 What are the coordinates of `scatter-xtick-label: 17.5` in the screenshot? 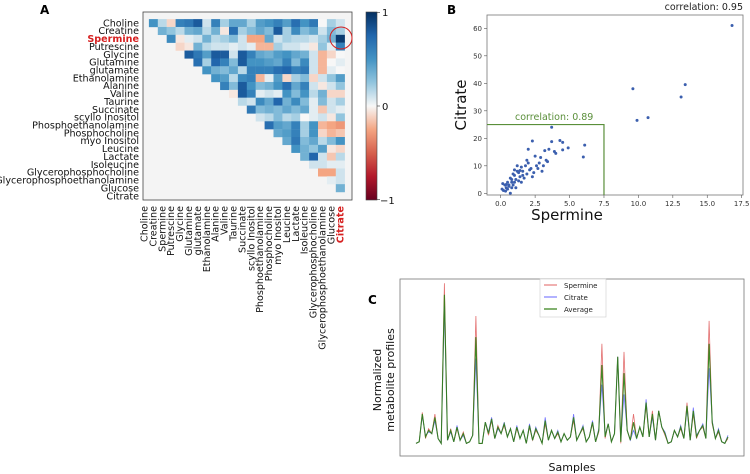 It's located at (742, 204).